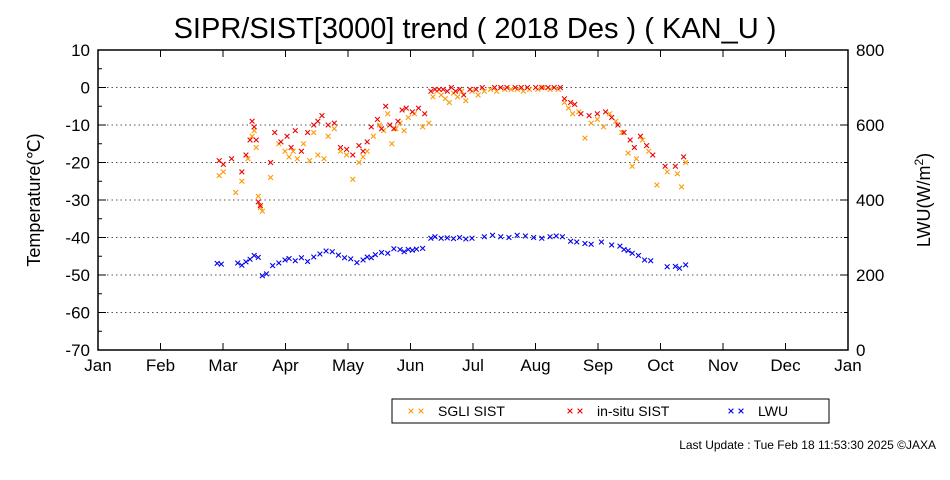  I want to click on y-tick-label: -50, so click(77, 275).